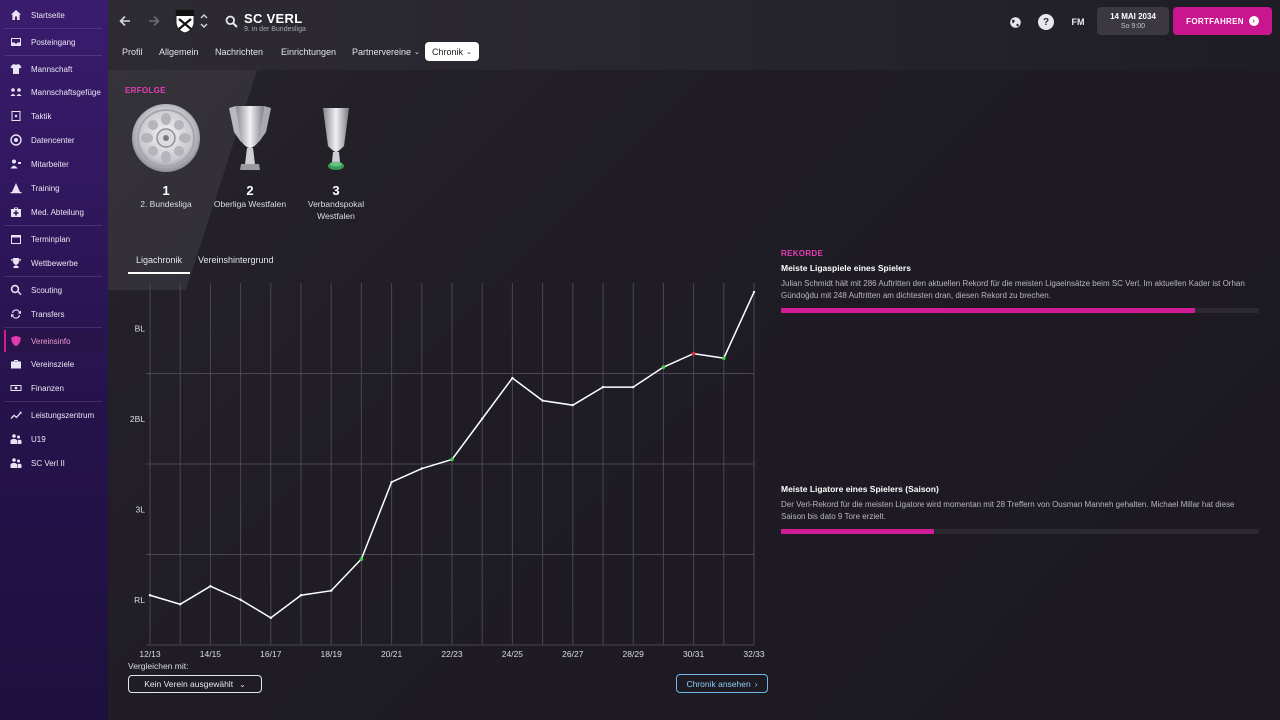 The height and width of the screenshot is (720, 1280). I want to click on honour-item: 1 2. Bundesliga, so click(166, 156).